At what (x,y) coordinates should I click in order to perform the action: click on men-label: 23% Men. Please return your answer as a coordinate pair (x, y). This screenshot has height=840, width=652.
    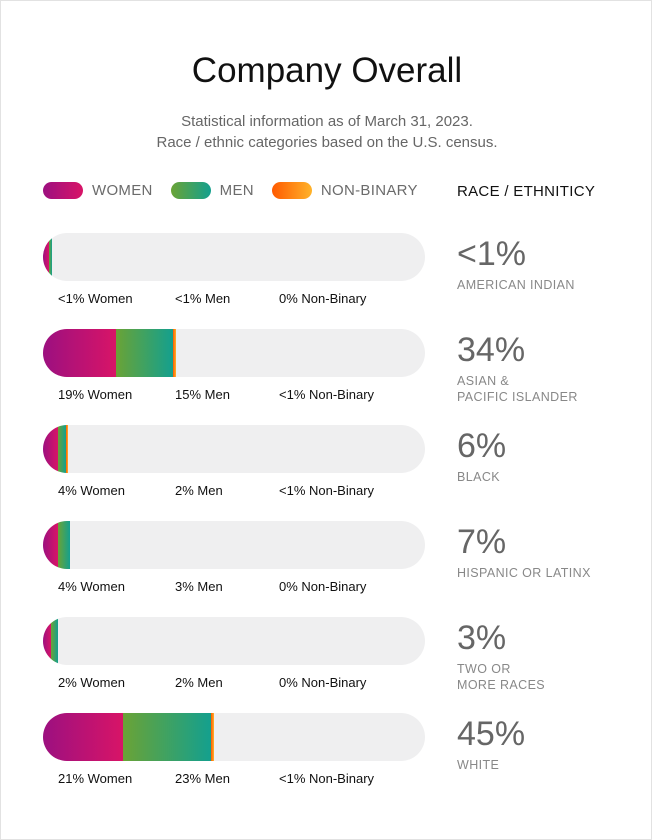
    Looking at the image, I should click on (202, 778).